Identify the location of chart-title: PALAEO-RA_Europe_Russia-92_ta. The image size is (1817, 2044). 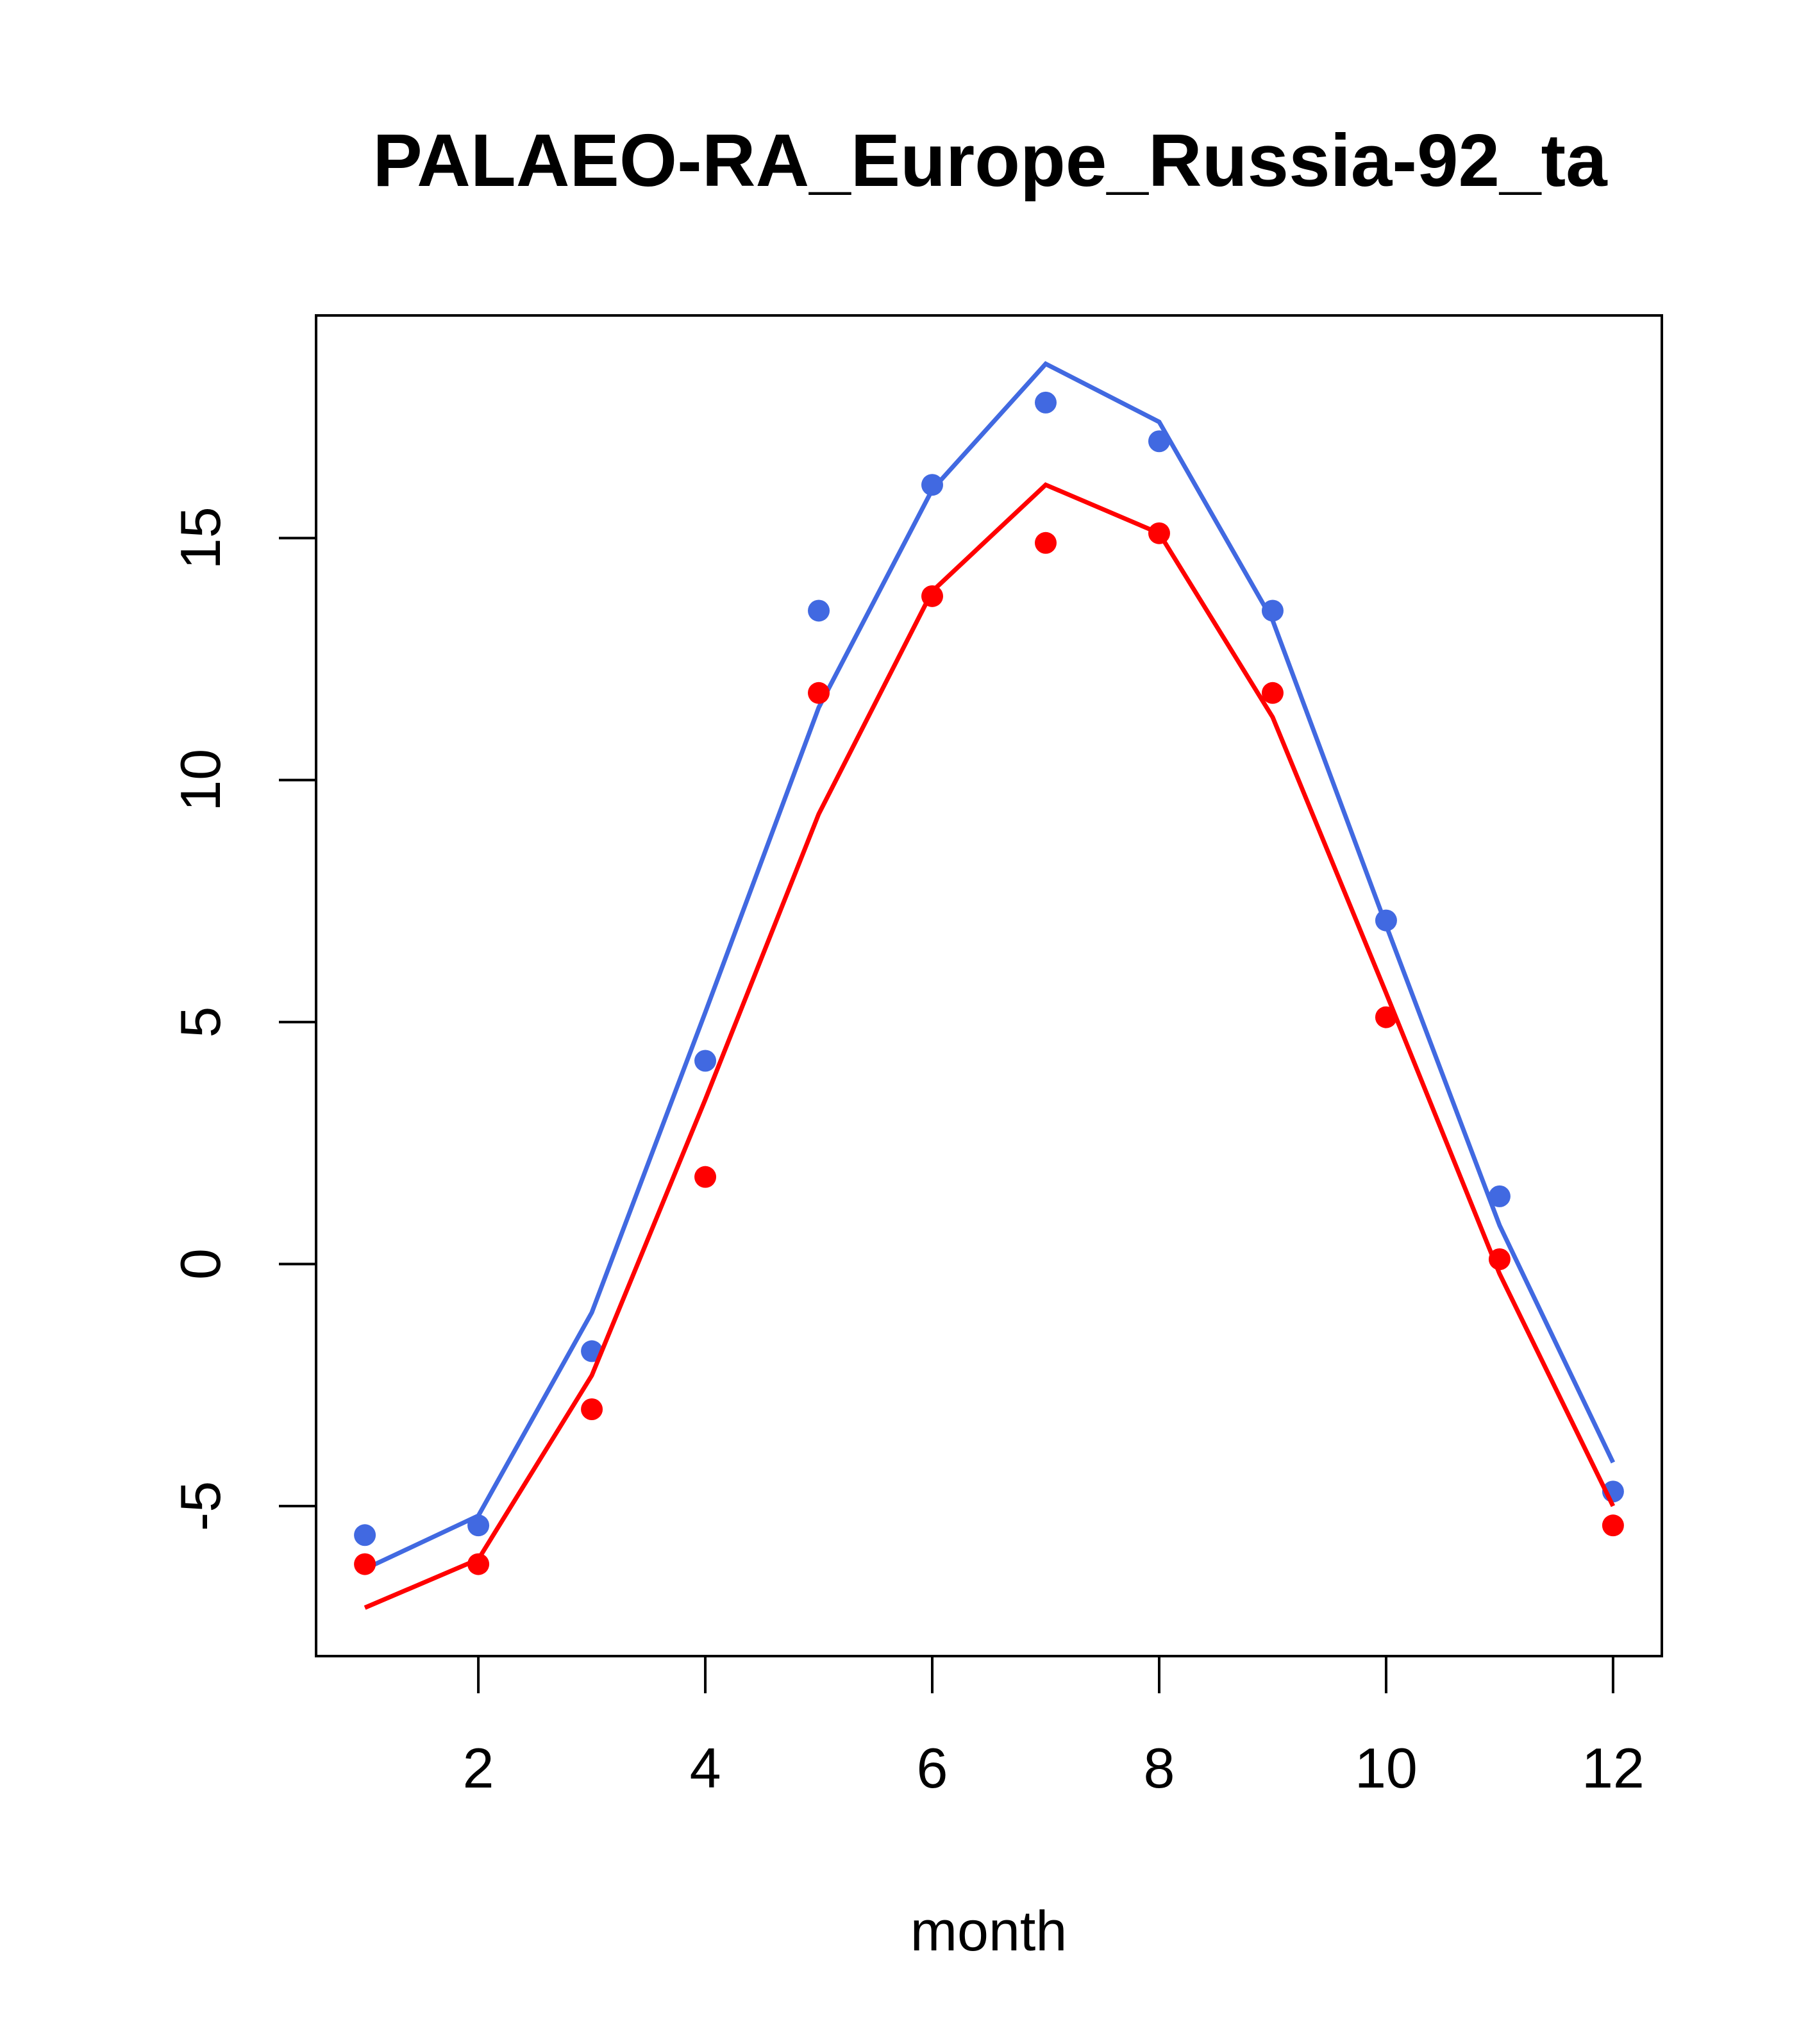
(991, 160).